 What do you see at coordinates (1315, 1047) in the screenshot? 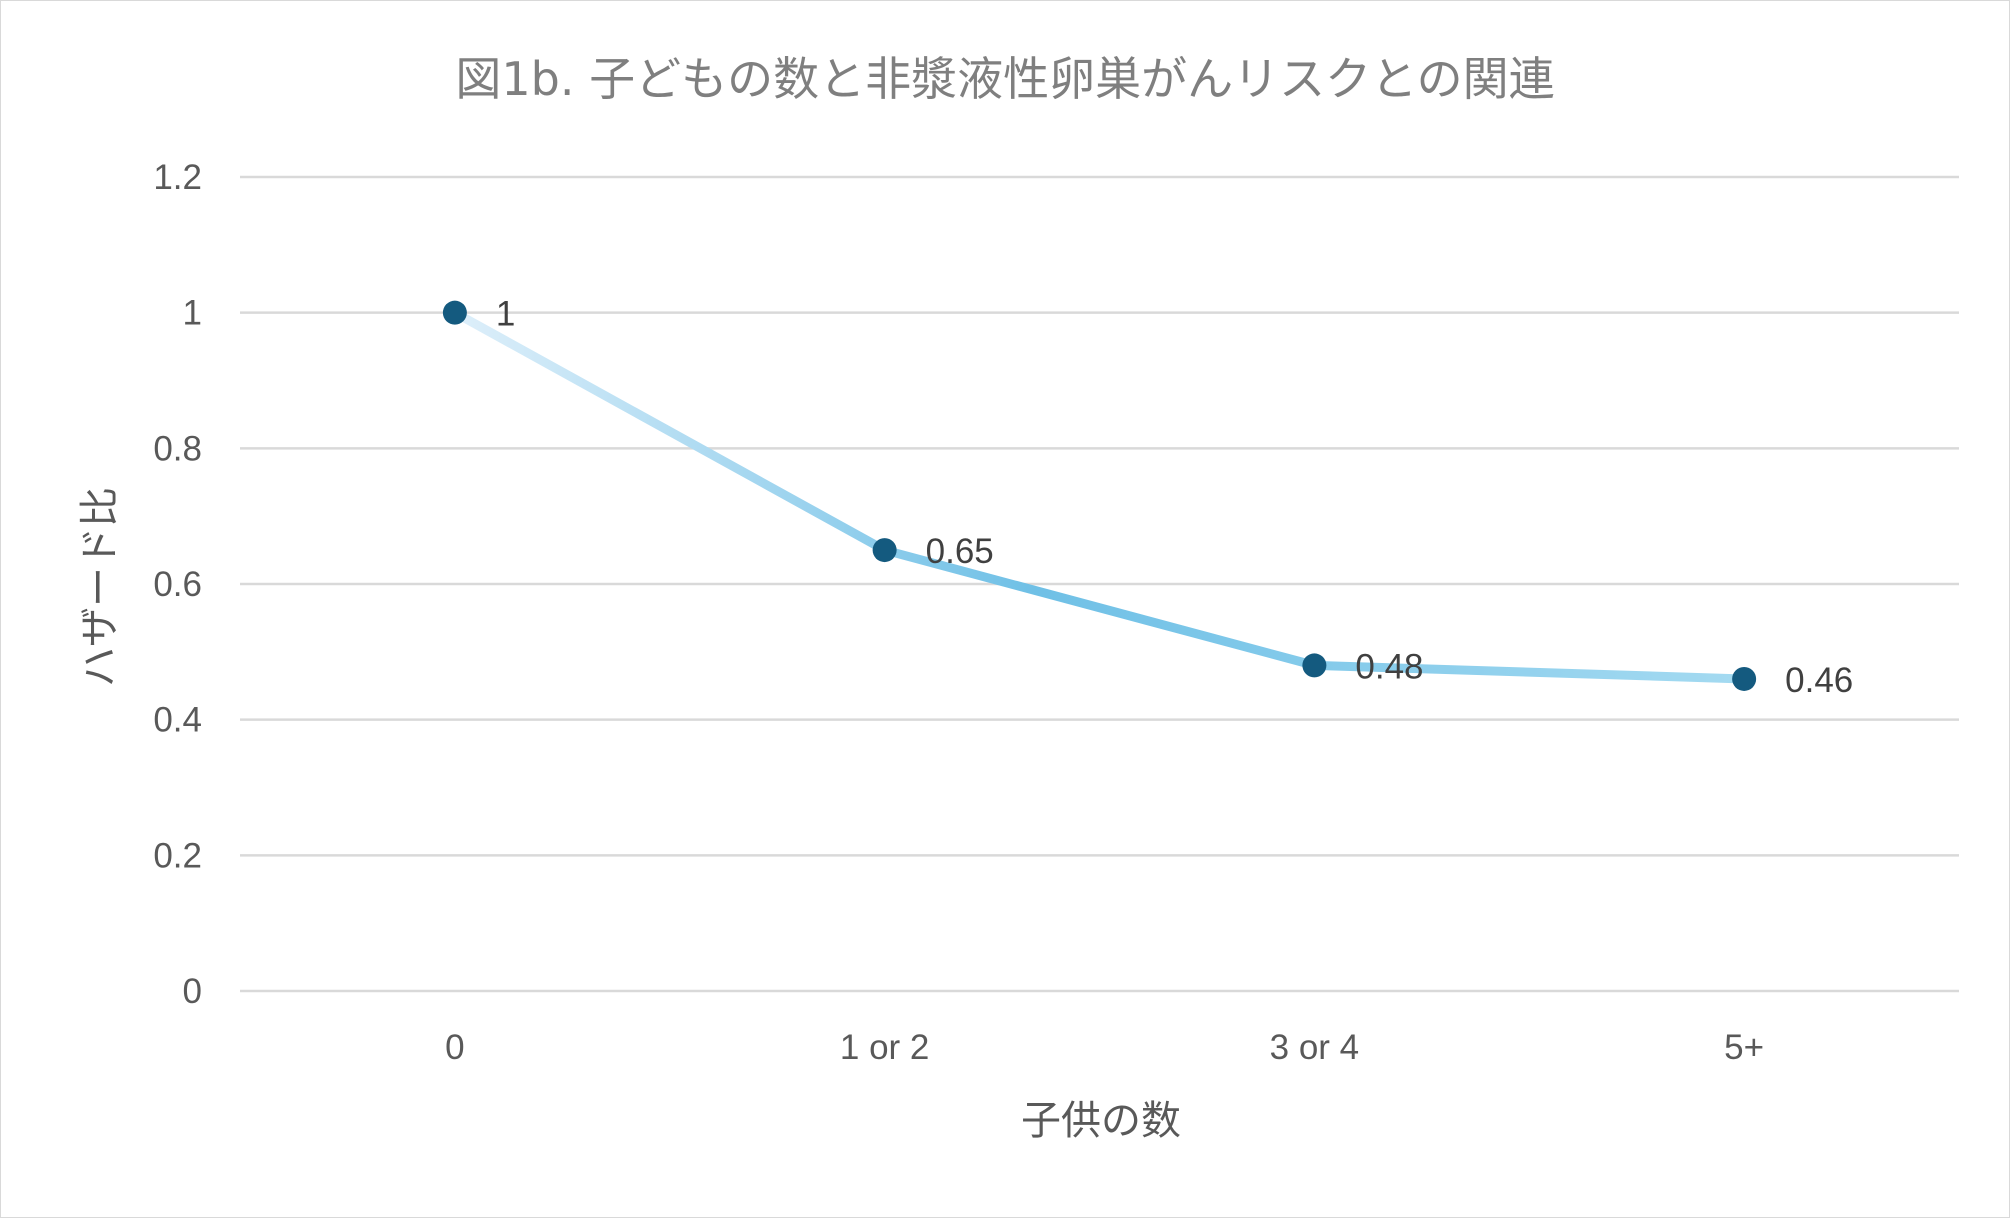
I see `x-tick-label: 3 or 4` at bounding box center [1315, 1047].